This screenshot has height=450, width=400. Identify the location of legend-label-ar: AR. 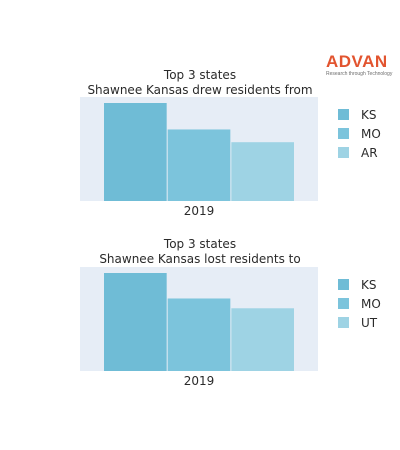
(369, 153).